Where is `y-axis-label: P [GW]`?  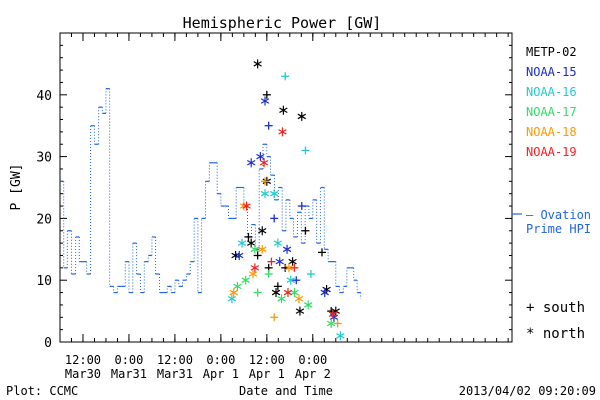
y-axis-label: P [GW] is located at coordinates (16, 187).